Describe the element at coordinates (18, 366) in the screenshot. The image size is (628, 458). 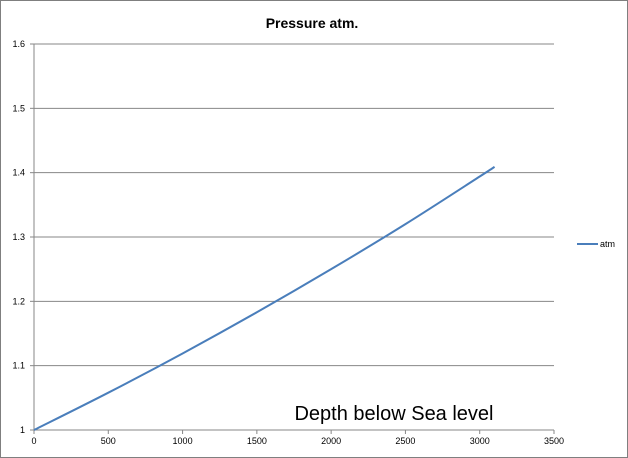
I see `y-tick-label: 1.1` at that location.